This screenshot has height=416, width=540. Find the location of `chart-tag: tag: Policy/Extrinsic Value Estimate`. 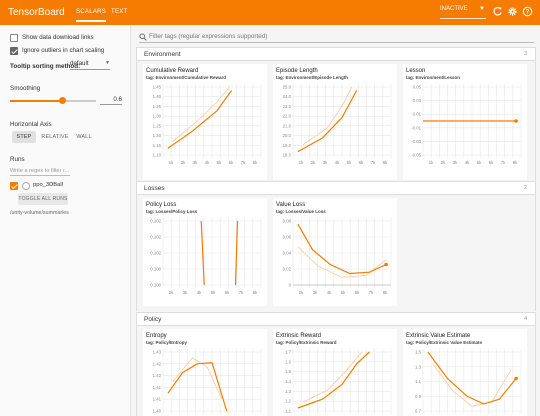

chart-tag: tag: Policy/Extrinsic Value Estimate is located at coordinates (444, 342).